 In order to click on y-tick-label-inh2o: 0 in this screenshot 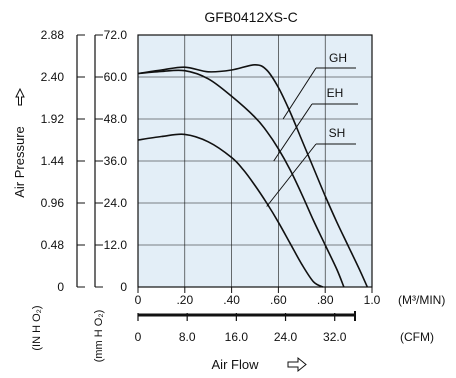, I will do `click(60, 287)`.